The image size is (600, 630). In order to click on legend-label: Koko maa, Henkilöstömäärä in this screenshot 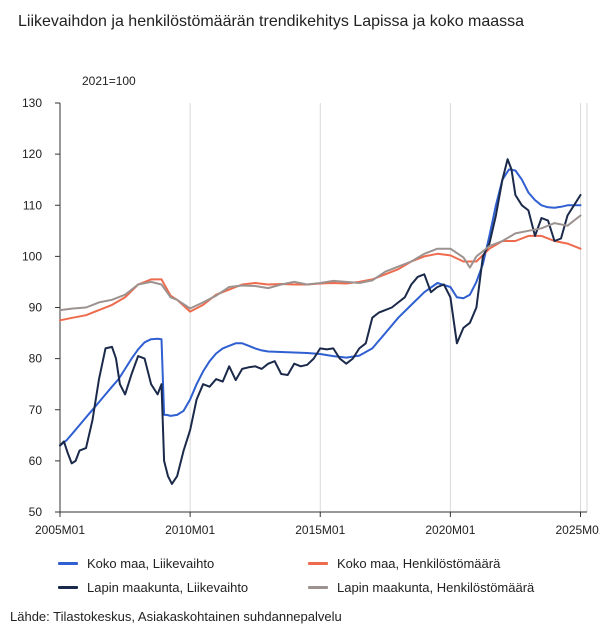, I will do `click(419, 563)`.